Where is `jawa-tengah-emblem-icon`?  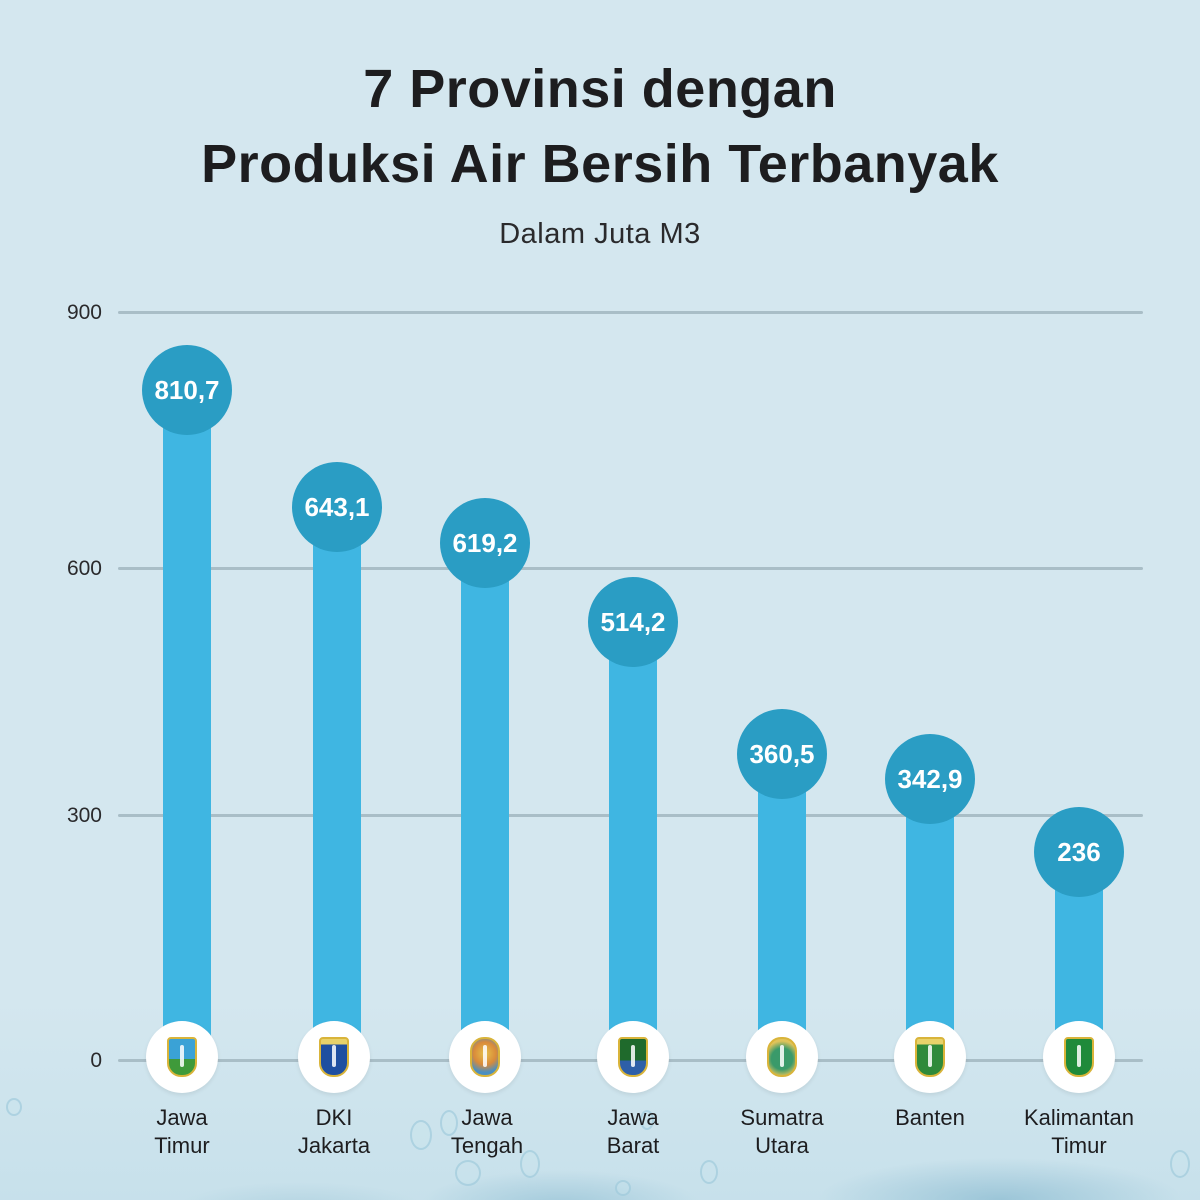 jawa-tengah-emblem-icon is located at coordinates (485, 1057).